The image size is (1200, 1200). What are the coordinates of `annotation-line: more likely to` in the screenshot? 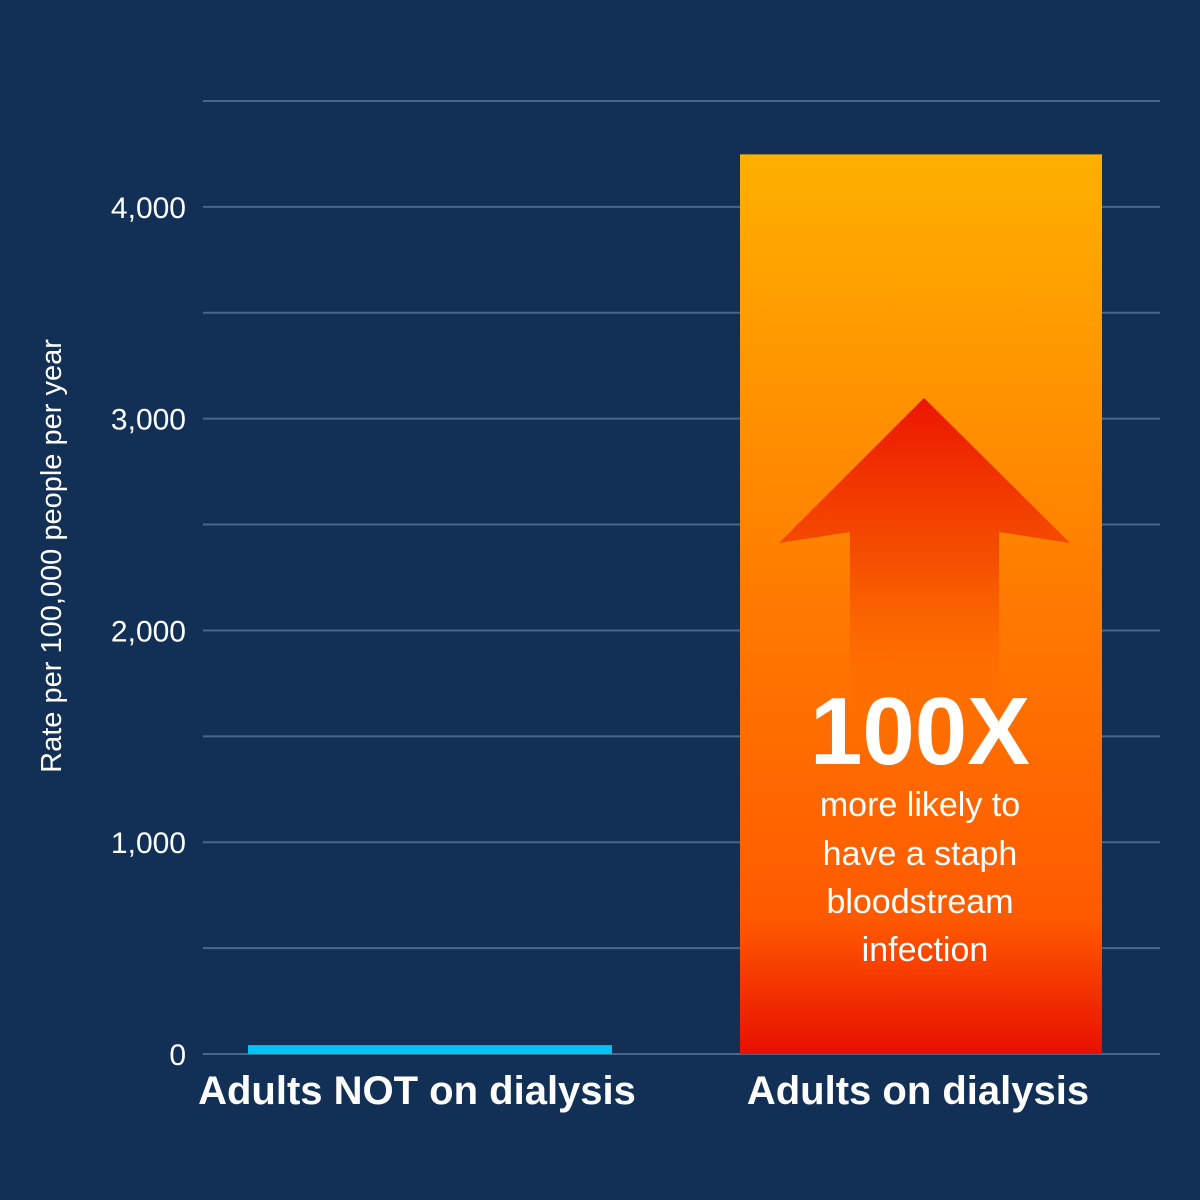 It's located at (920, 805).